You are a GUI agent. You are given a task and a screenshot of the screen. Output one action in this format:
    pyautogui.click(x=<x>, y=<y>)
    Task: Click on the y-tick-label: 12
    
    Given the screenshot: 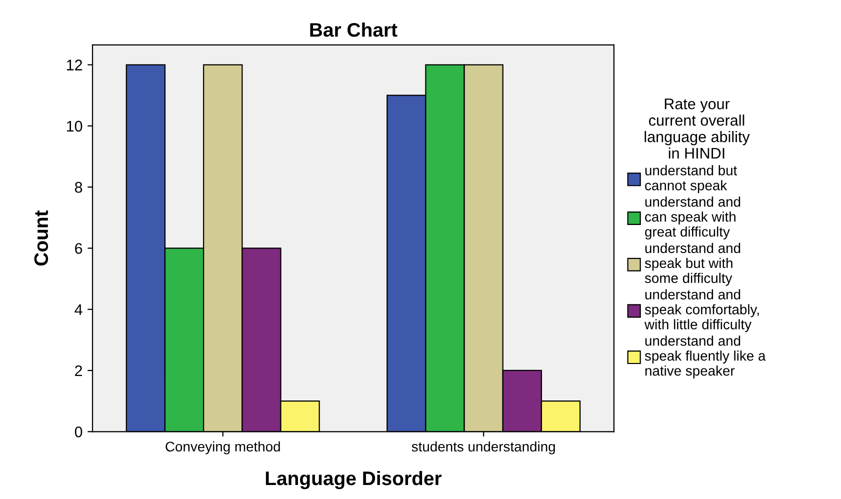 What is the action you would take?
    pyautogui.click(x=74, y=65)
    